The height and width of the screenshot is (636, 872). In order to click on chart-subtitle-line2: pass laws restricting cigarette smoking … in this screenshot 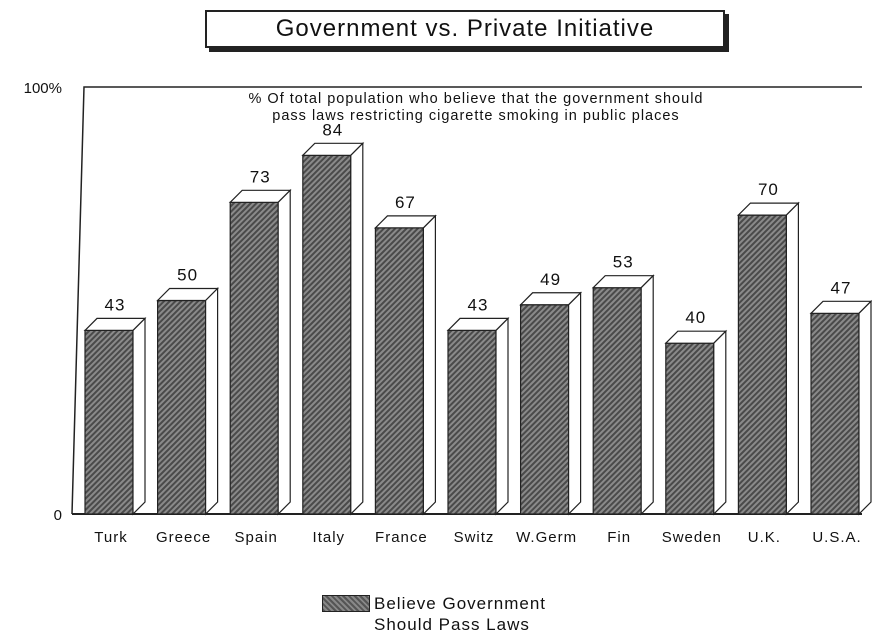, I will do `click(475, 116)`.